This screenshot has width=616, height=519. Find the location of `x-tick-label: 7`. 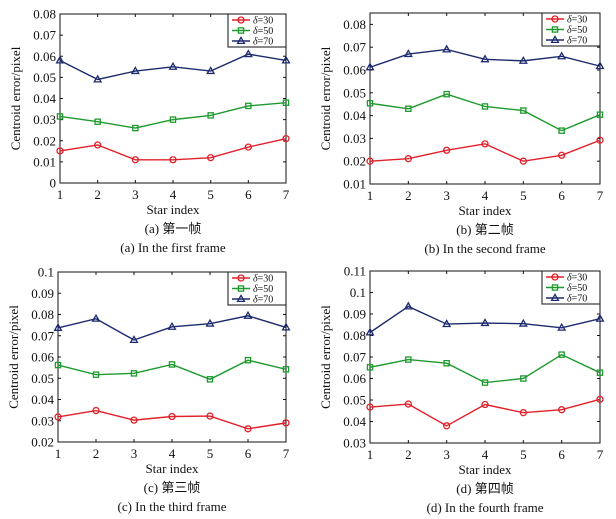

x-tick-label: 7 is located at coordinates (600, 454).